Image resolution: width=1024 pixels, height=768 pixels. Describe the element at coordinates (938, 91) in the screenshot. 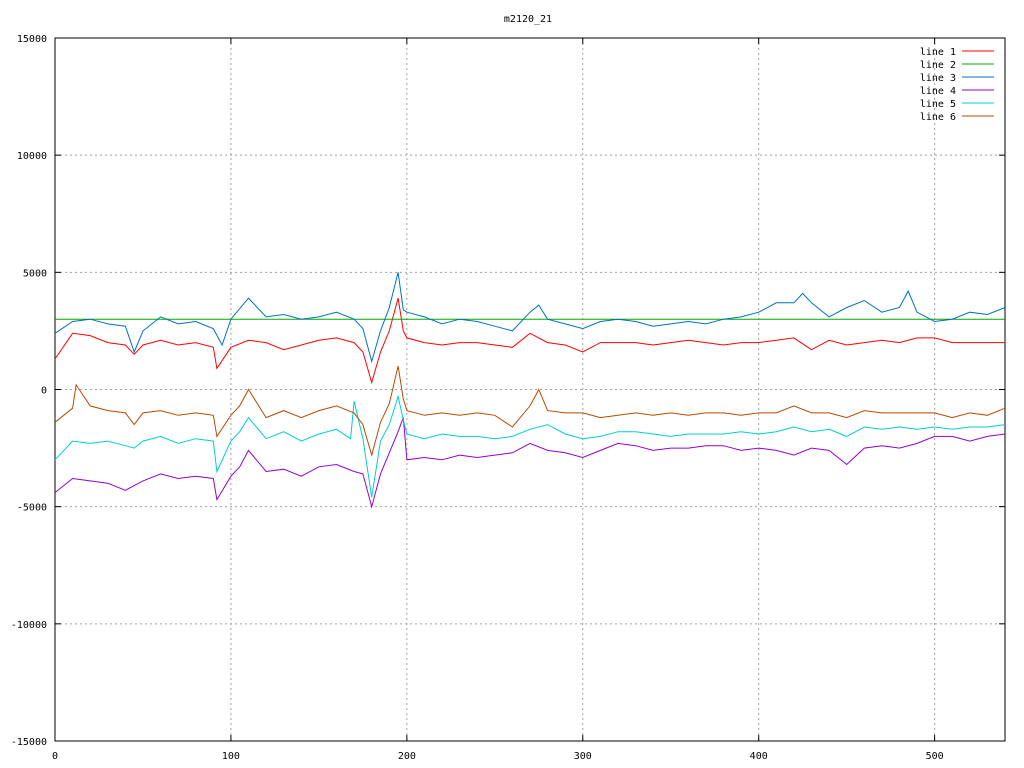

I see `legend-label: line 4` at that location.